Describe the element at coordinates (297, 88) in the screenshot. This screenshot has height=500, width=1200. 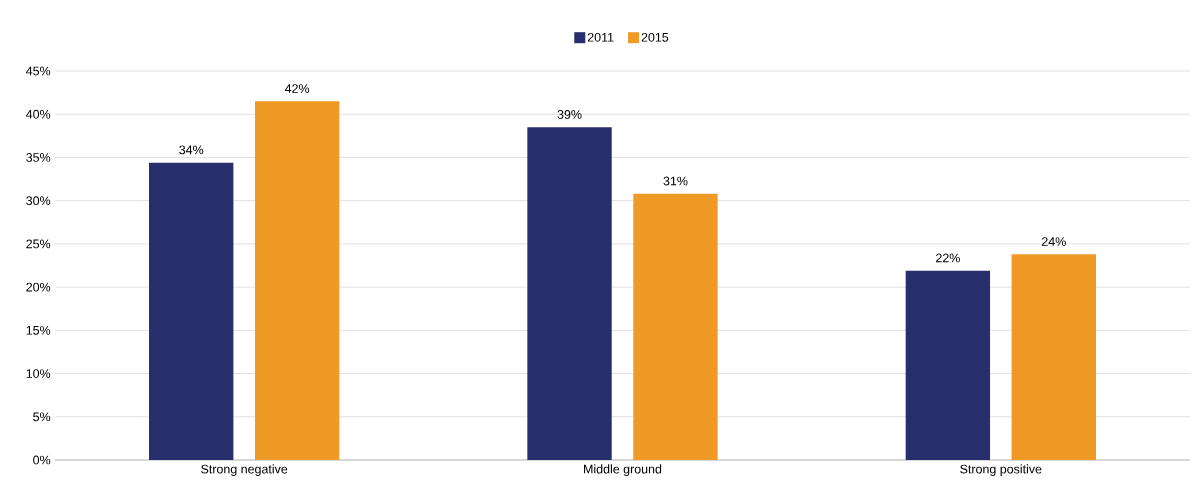
I see `data-label: 42%` at that location.